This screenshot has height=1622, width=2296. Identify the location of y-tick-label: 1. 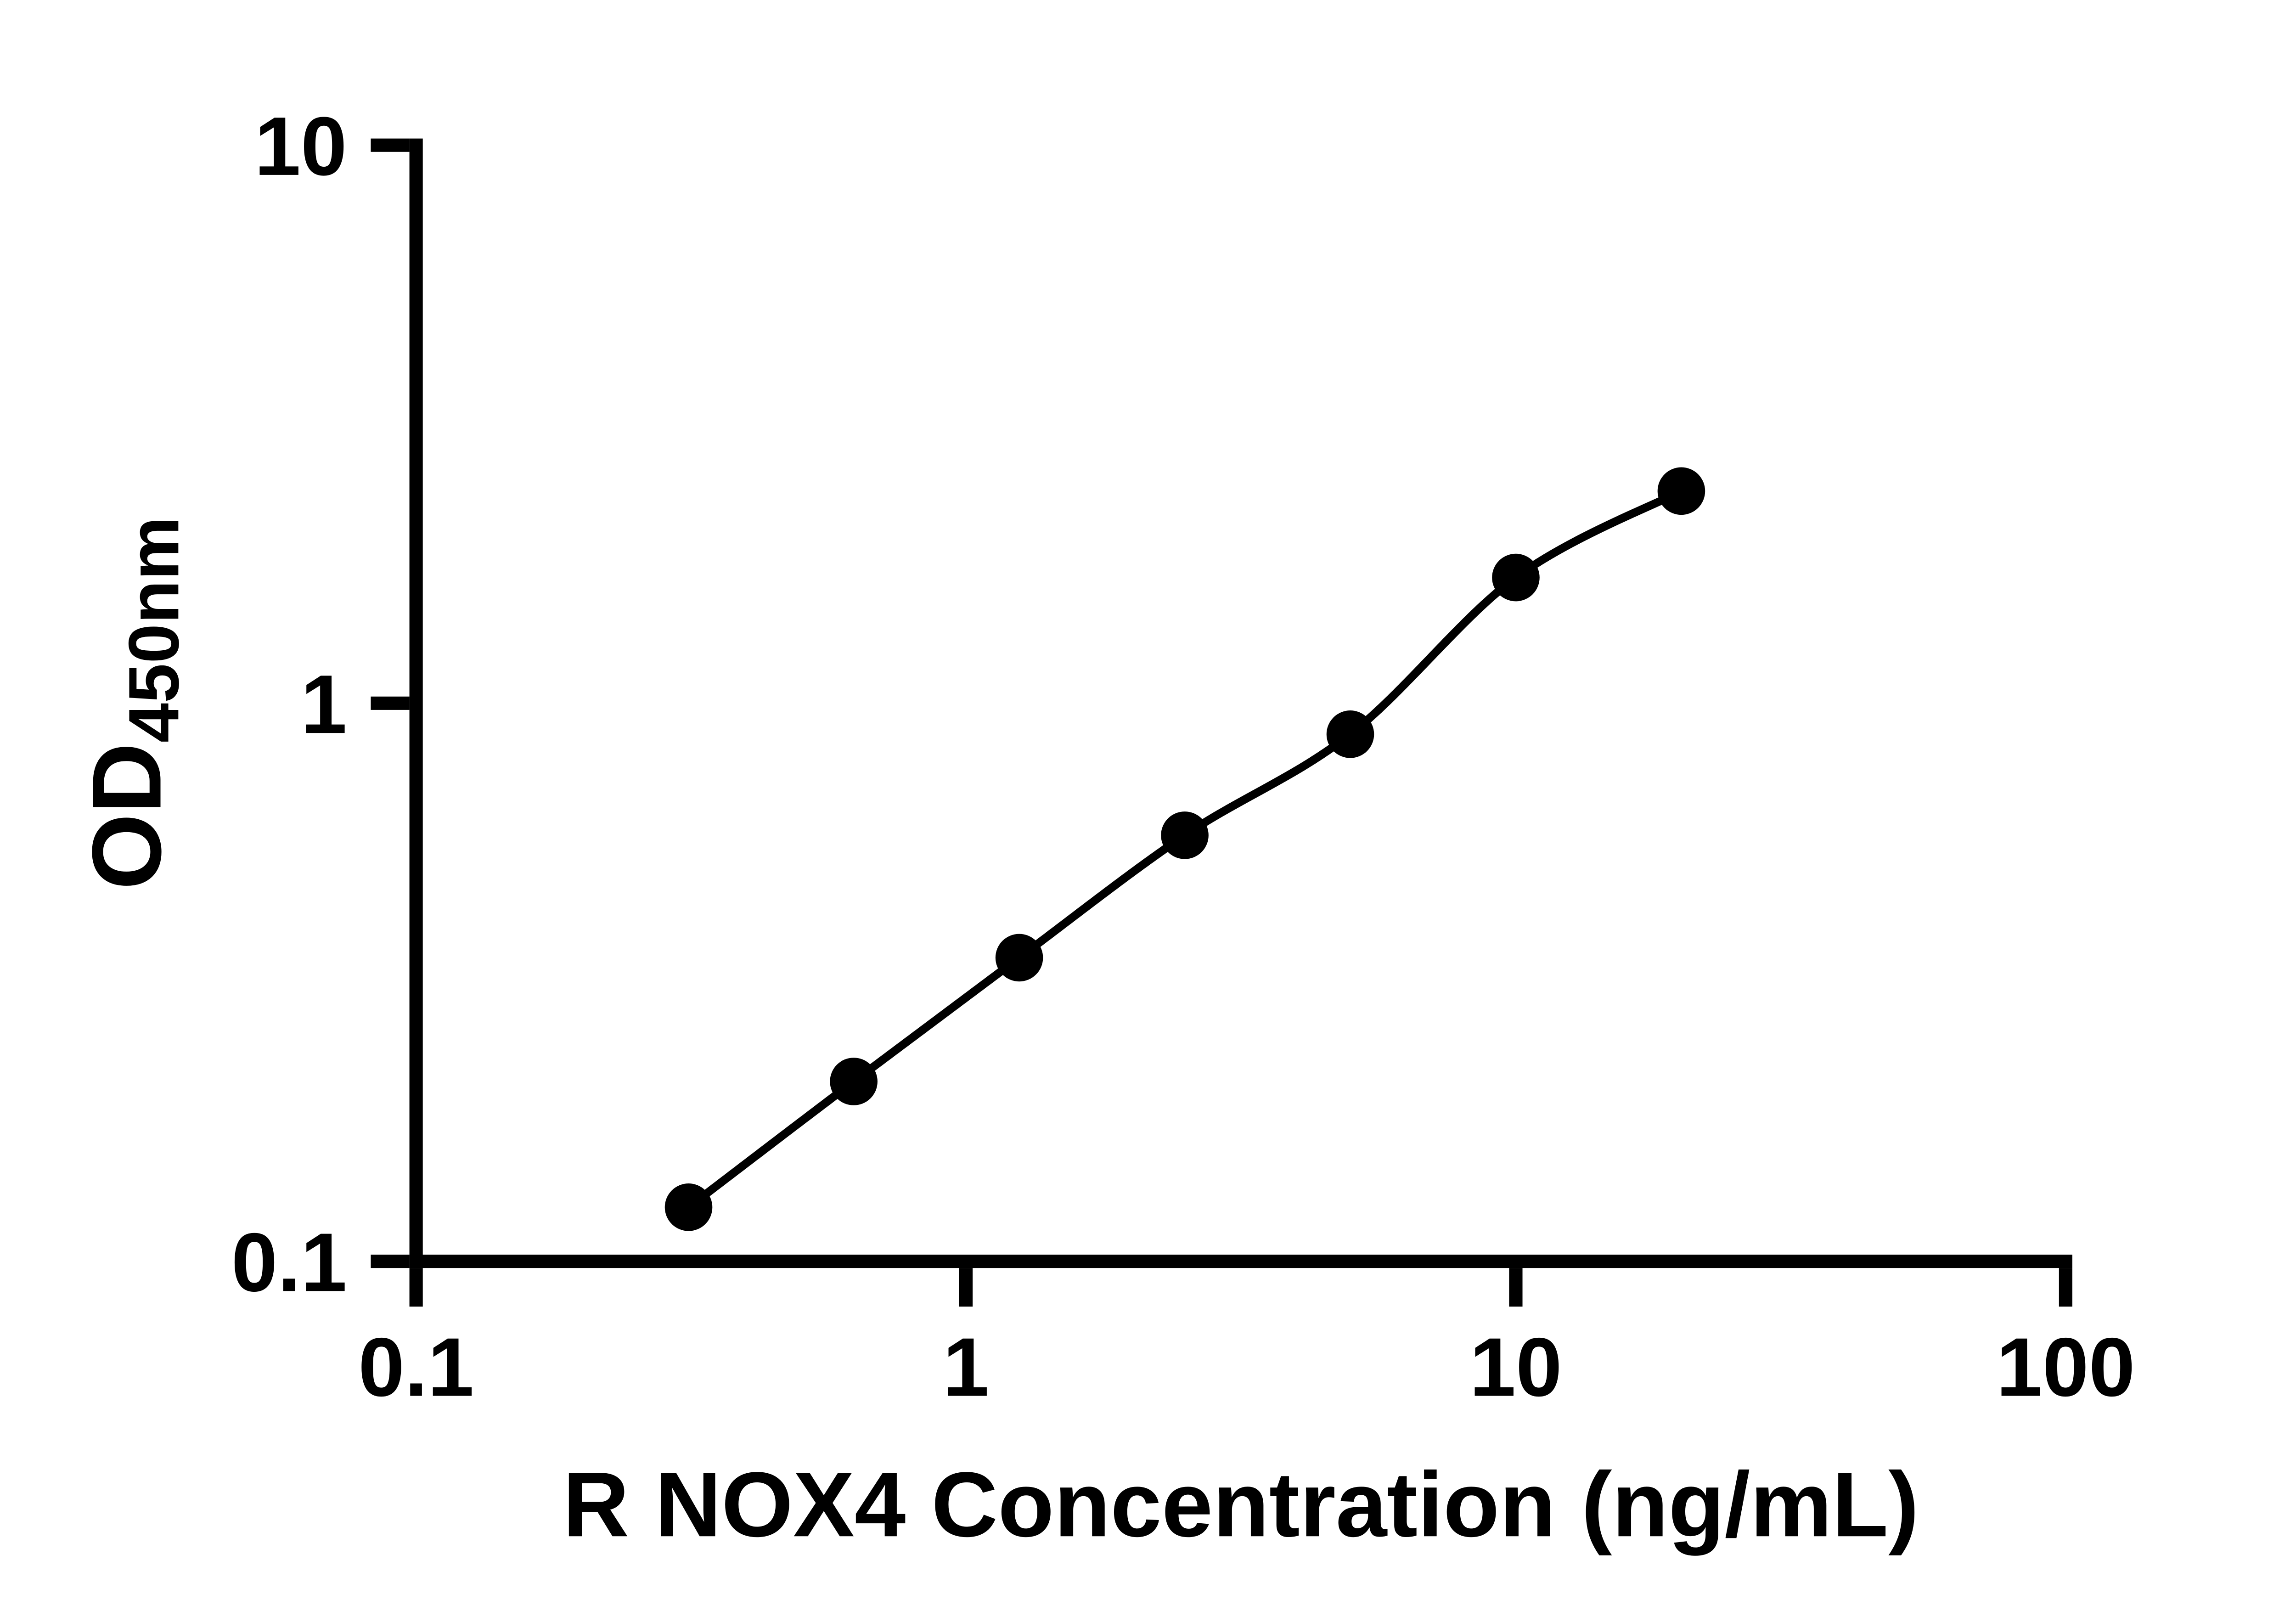
(324, 705).